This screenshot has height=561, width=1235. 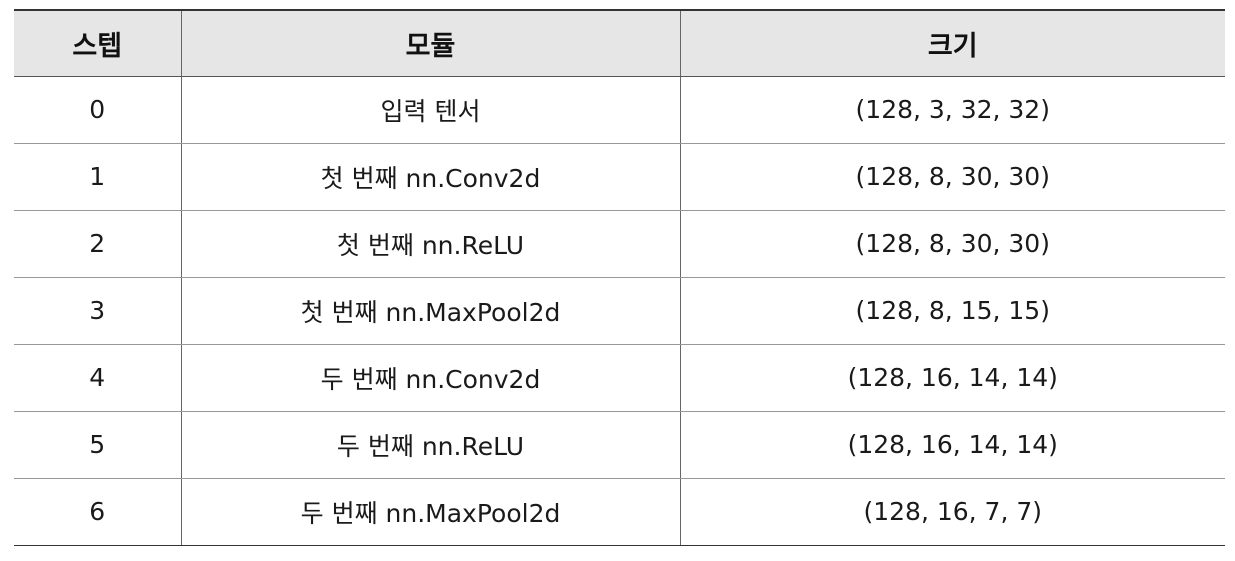 What do you see at coordinates (952, 512) in the screenshot?
I see `size-cell: (128, 16, 7, 7)` at bounding box center [952, 512].